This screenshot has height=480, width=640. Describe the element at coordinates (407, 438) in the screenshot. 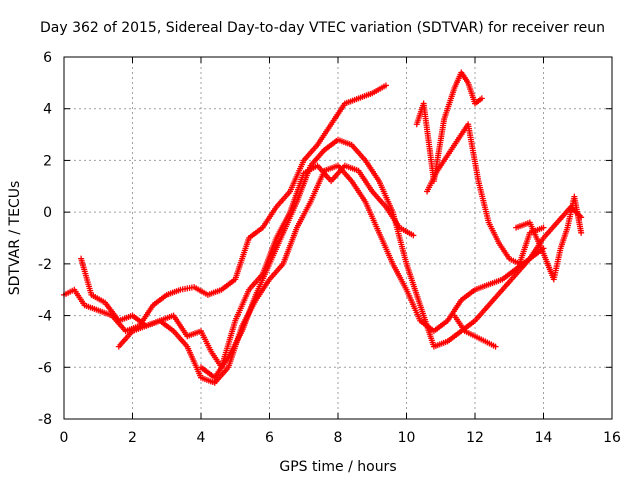

I see `x-tick-label: 10` at that location.